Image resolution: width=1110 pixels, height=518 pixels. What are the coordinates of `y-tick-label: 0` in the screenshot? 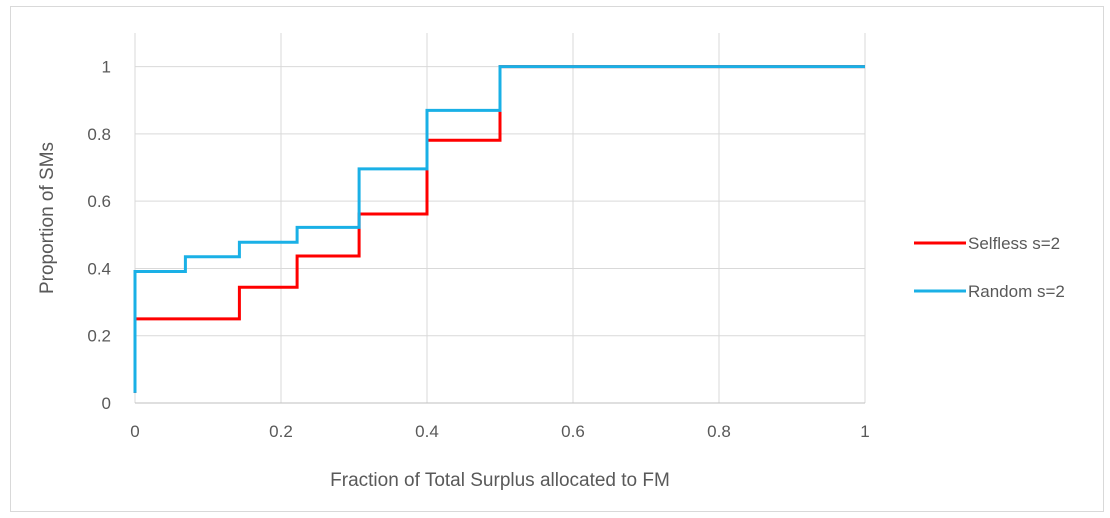 It's located at (106, 403).